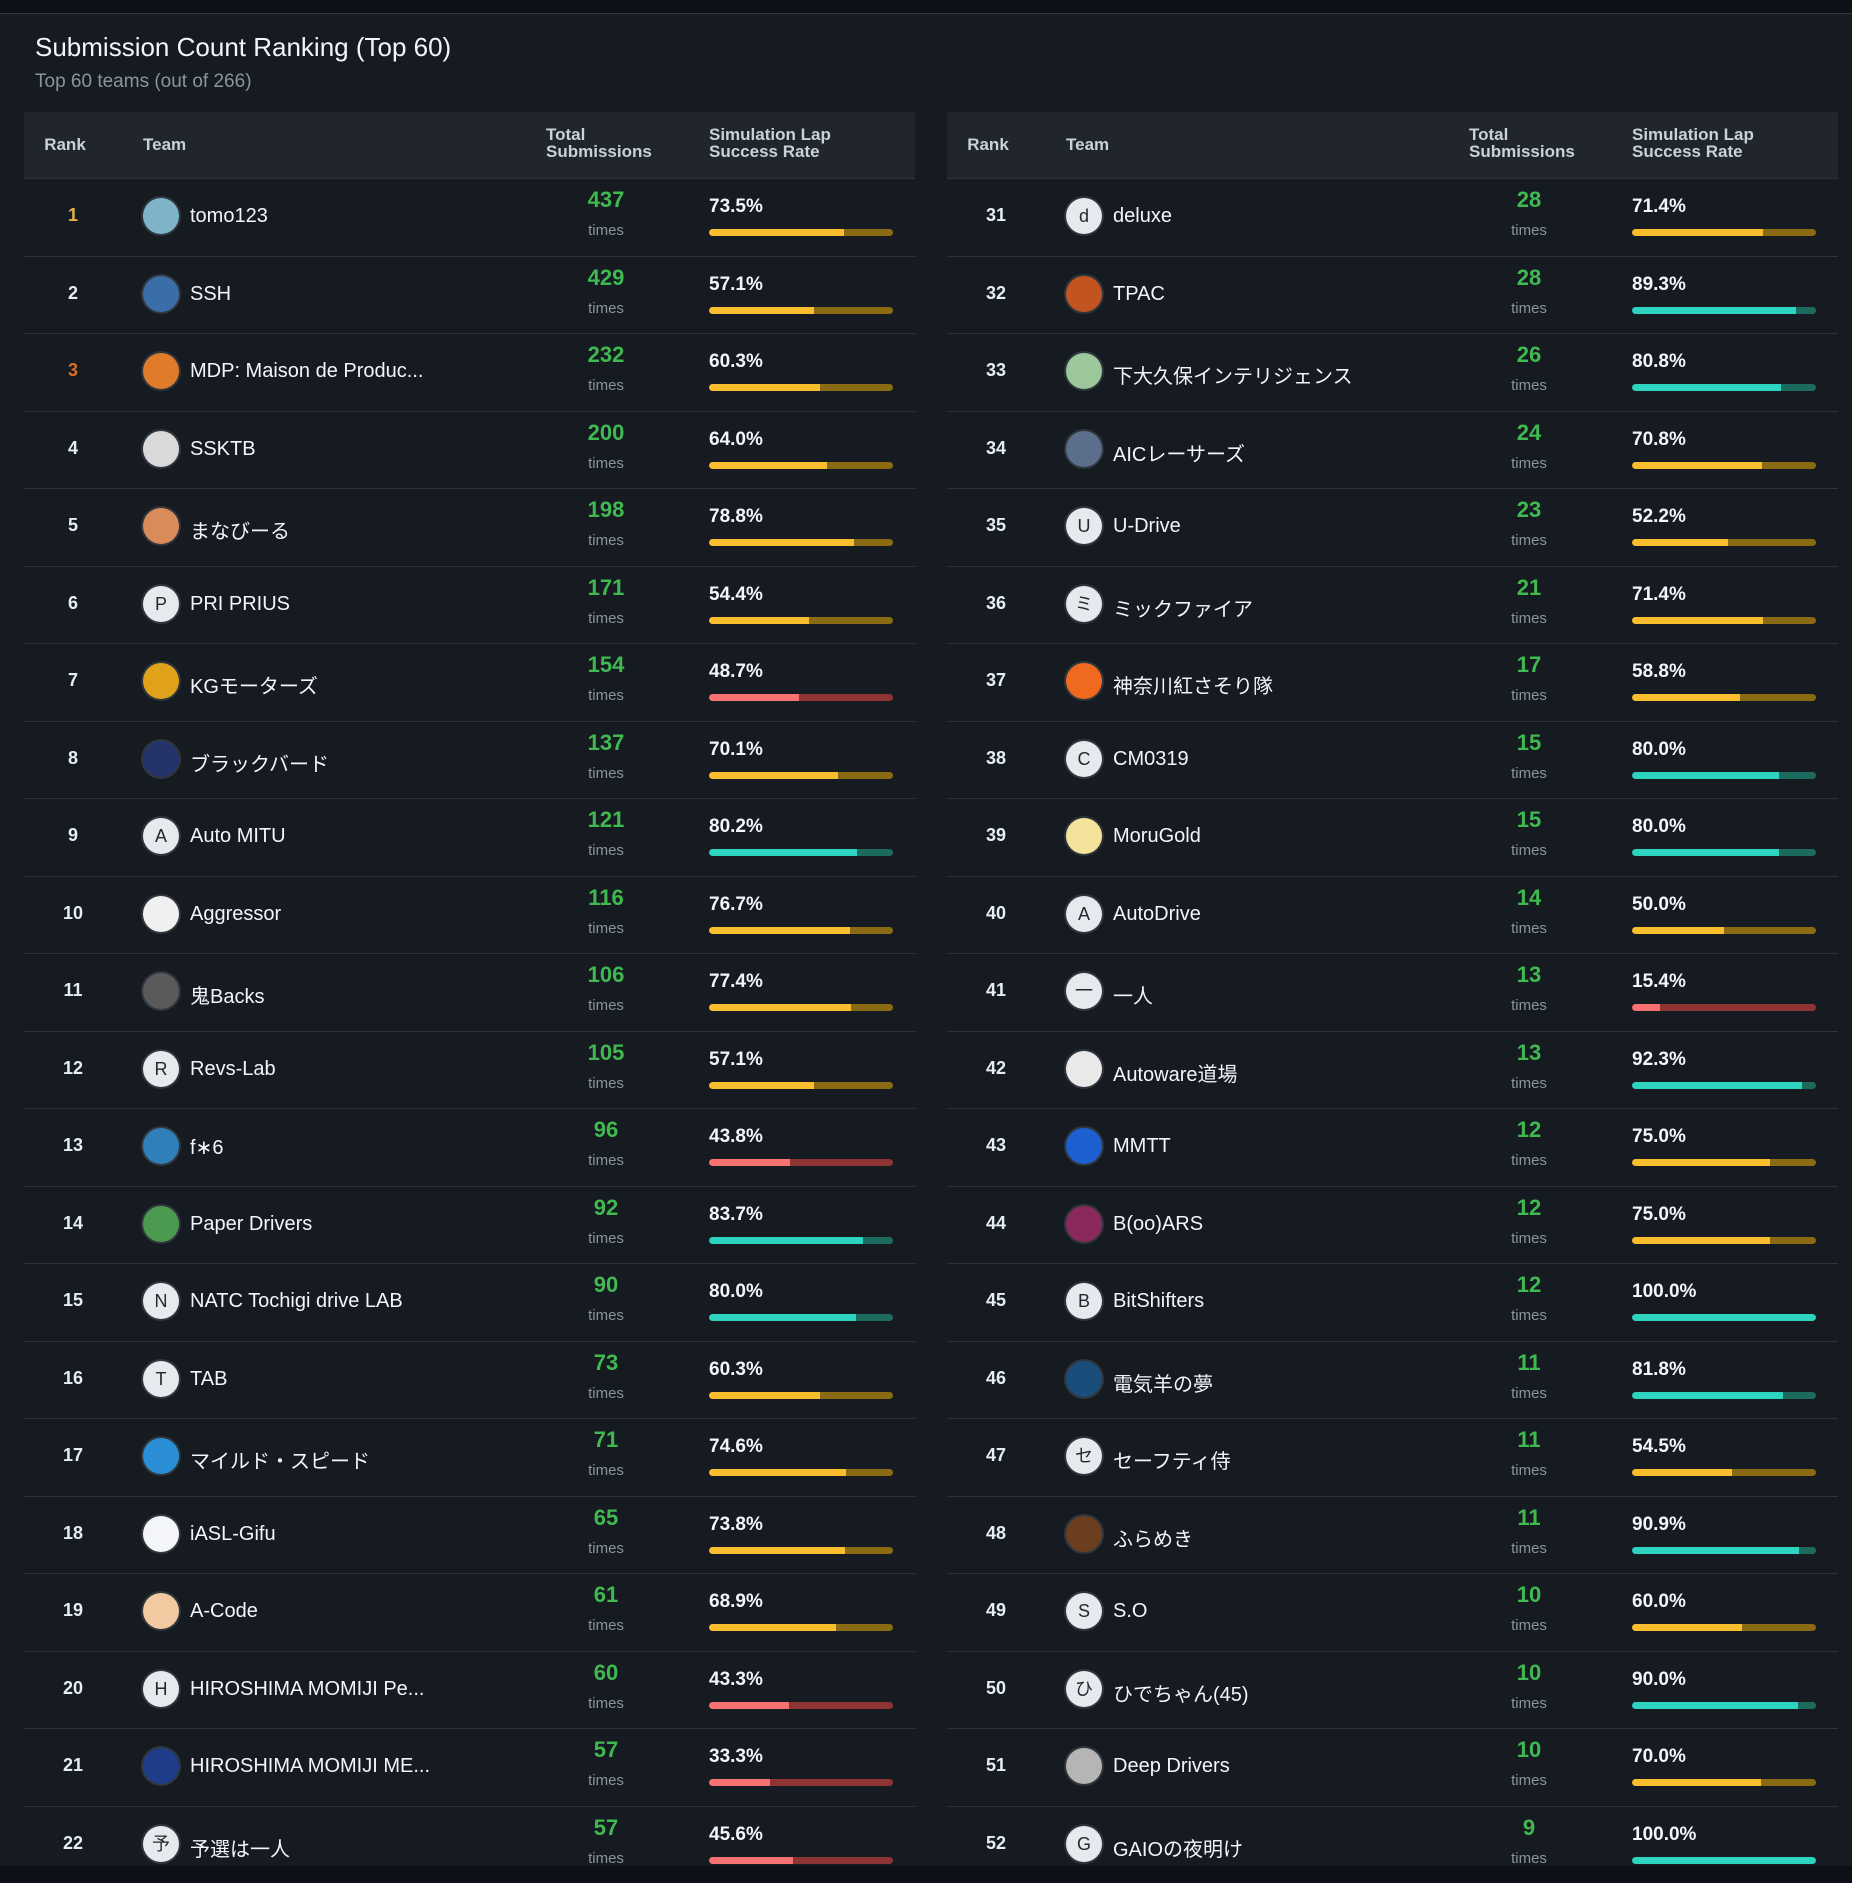 This screenshot has width=1852, height=1883. What do you see at coordinates (229, 216) in the screenshot?
I see `team-name: tomo123` at bounding box center [229, 216].